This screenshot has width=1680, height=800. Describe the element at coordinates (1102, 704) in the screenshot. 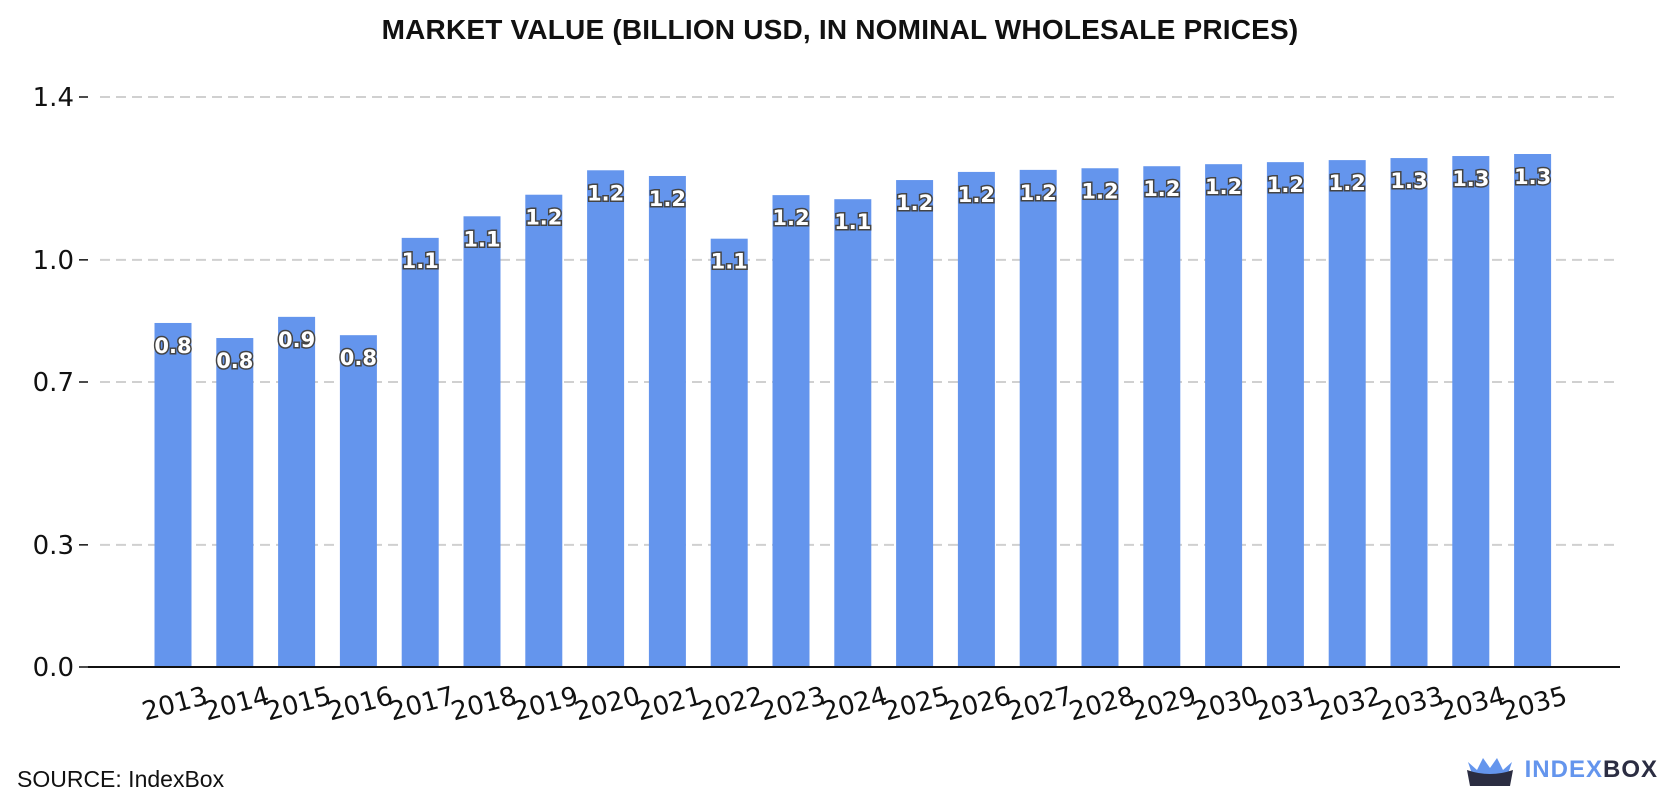

I see `x-tick-label: 2028` at that location.